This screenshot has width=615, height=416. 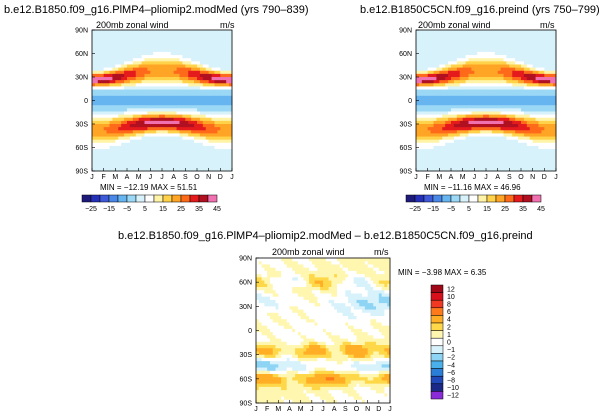 I want to click on panel-2-heatmap-cells, so click(x=486, y=101).